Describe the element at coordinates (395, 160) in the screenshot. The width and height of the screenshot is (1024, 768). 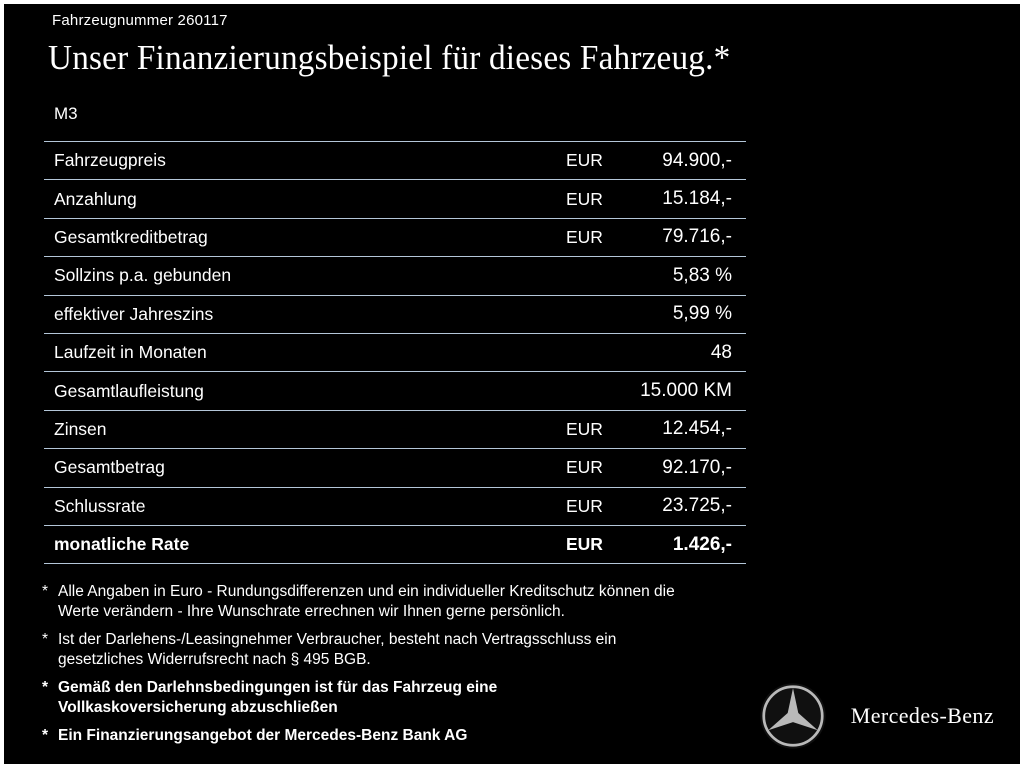
I see `table-row: Fahrzeugpreis EUR 94.900,-` at that location.